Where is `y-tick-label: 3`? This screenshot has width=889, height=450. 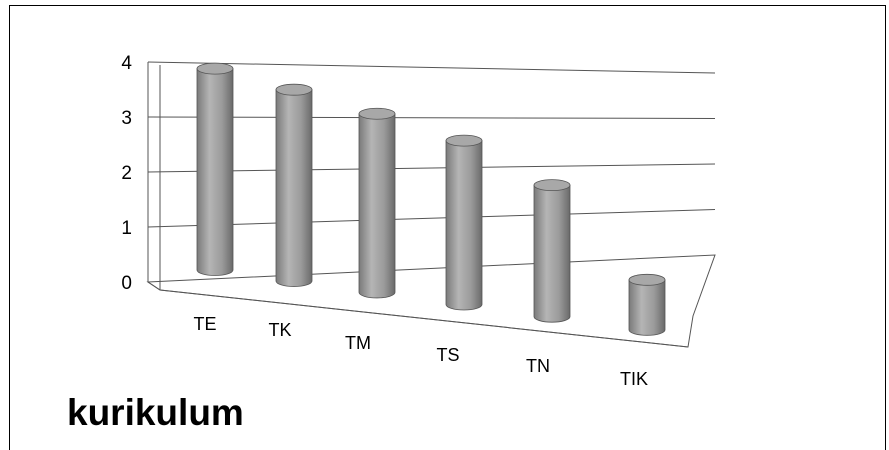
y-tick-label: 3 is located at coordinates (126, 118).